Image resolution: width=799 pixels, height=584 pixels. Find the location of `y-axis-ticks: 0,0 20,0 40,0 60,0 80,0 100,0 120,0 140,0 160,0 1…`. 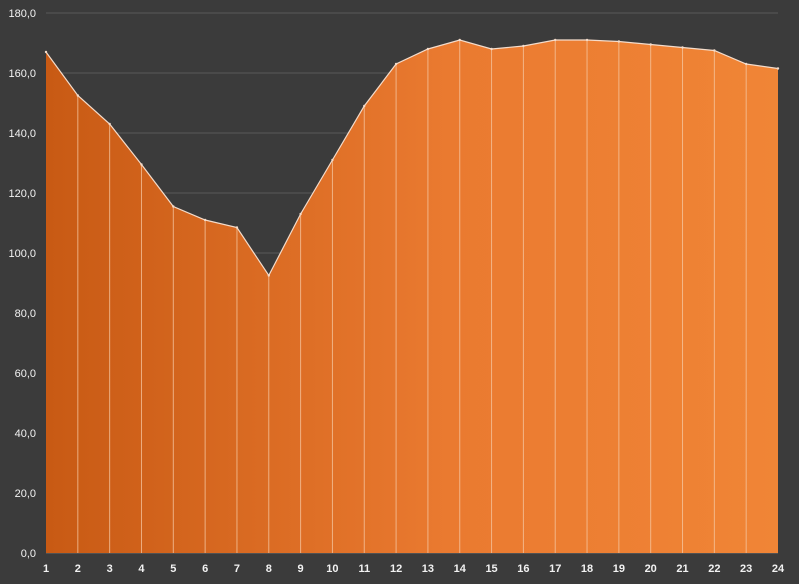

y-axis-ticks: 0,0 20,0 40,0 60,0 80,0 100,0 120,0 140,0 160,0 1… is located at coordinates (22, 284).